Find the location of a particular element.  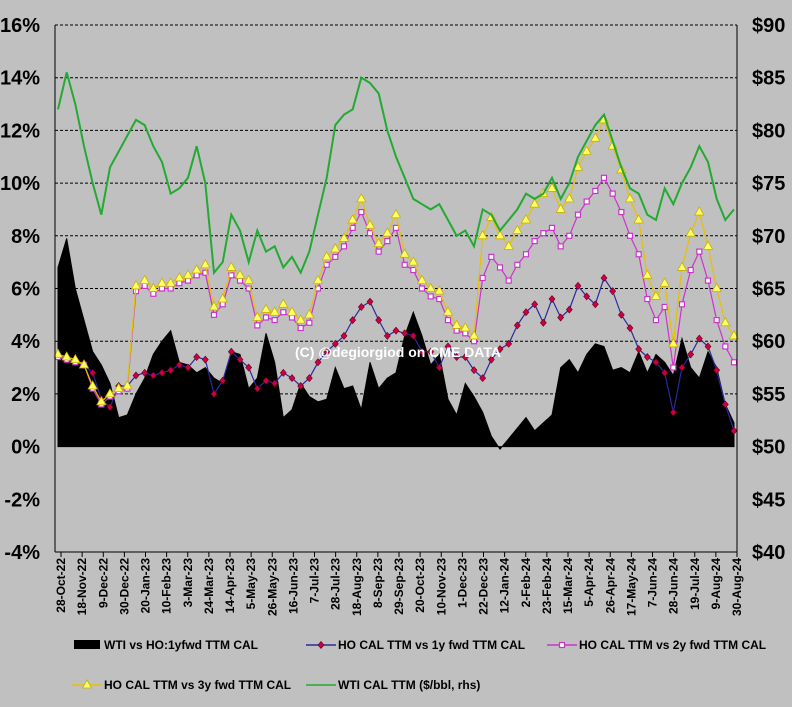

x-tick-label: 12-Jan-24 is located at coordinates (505, 586).